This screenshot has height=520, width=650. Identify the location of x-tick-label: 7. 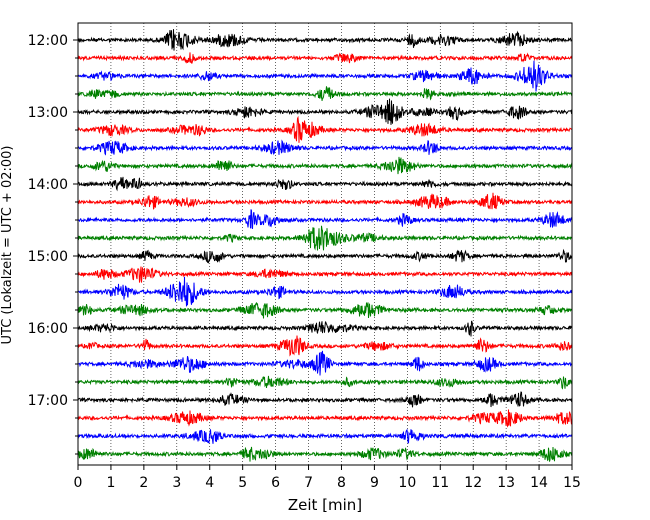
(308, 483).